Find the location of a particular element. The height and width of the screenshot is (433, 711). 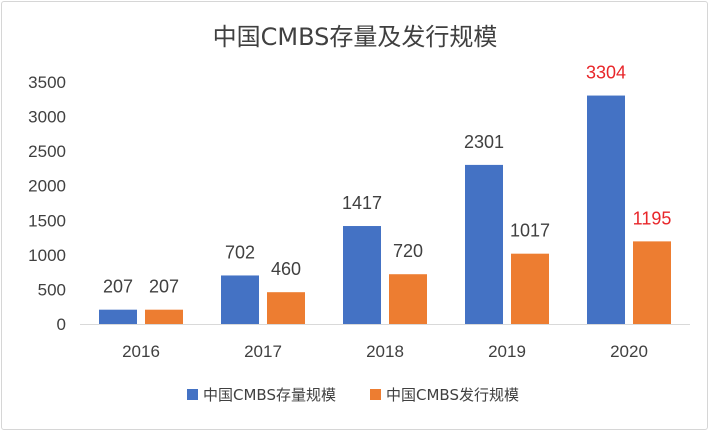

y-tick-label: 3000 is located at coordinates (47, 117).